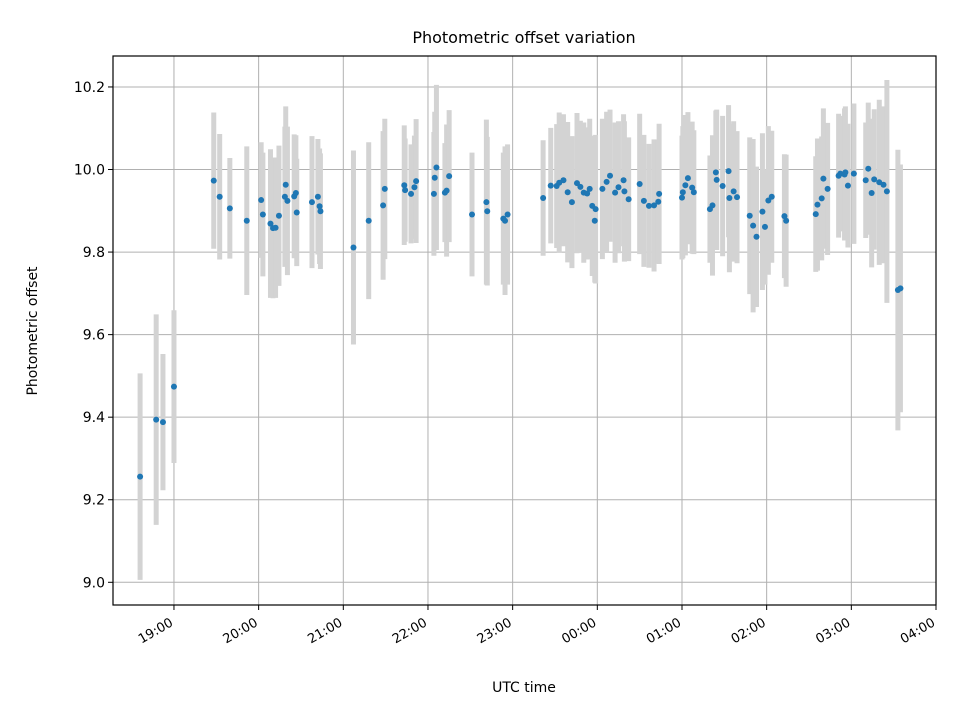  I want to click on y-tick-label: 9.4, so click(94, 418).